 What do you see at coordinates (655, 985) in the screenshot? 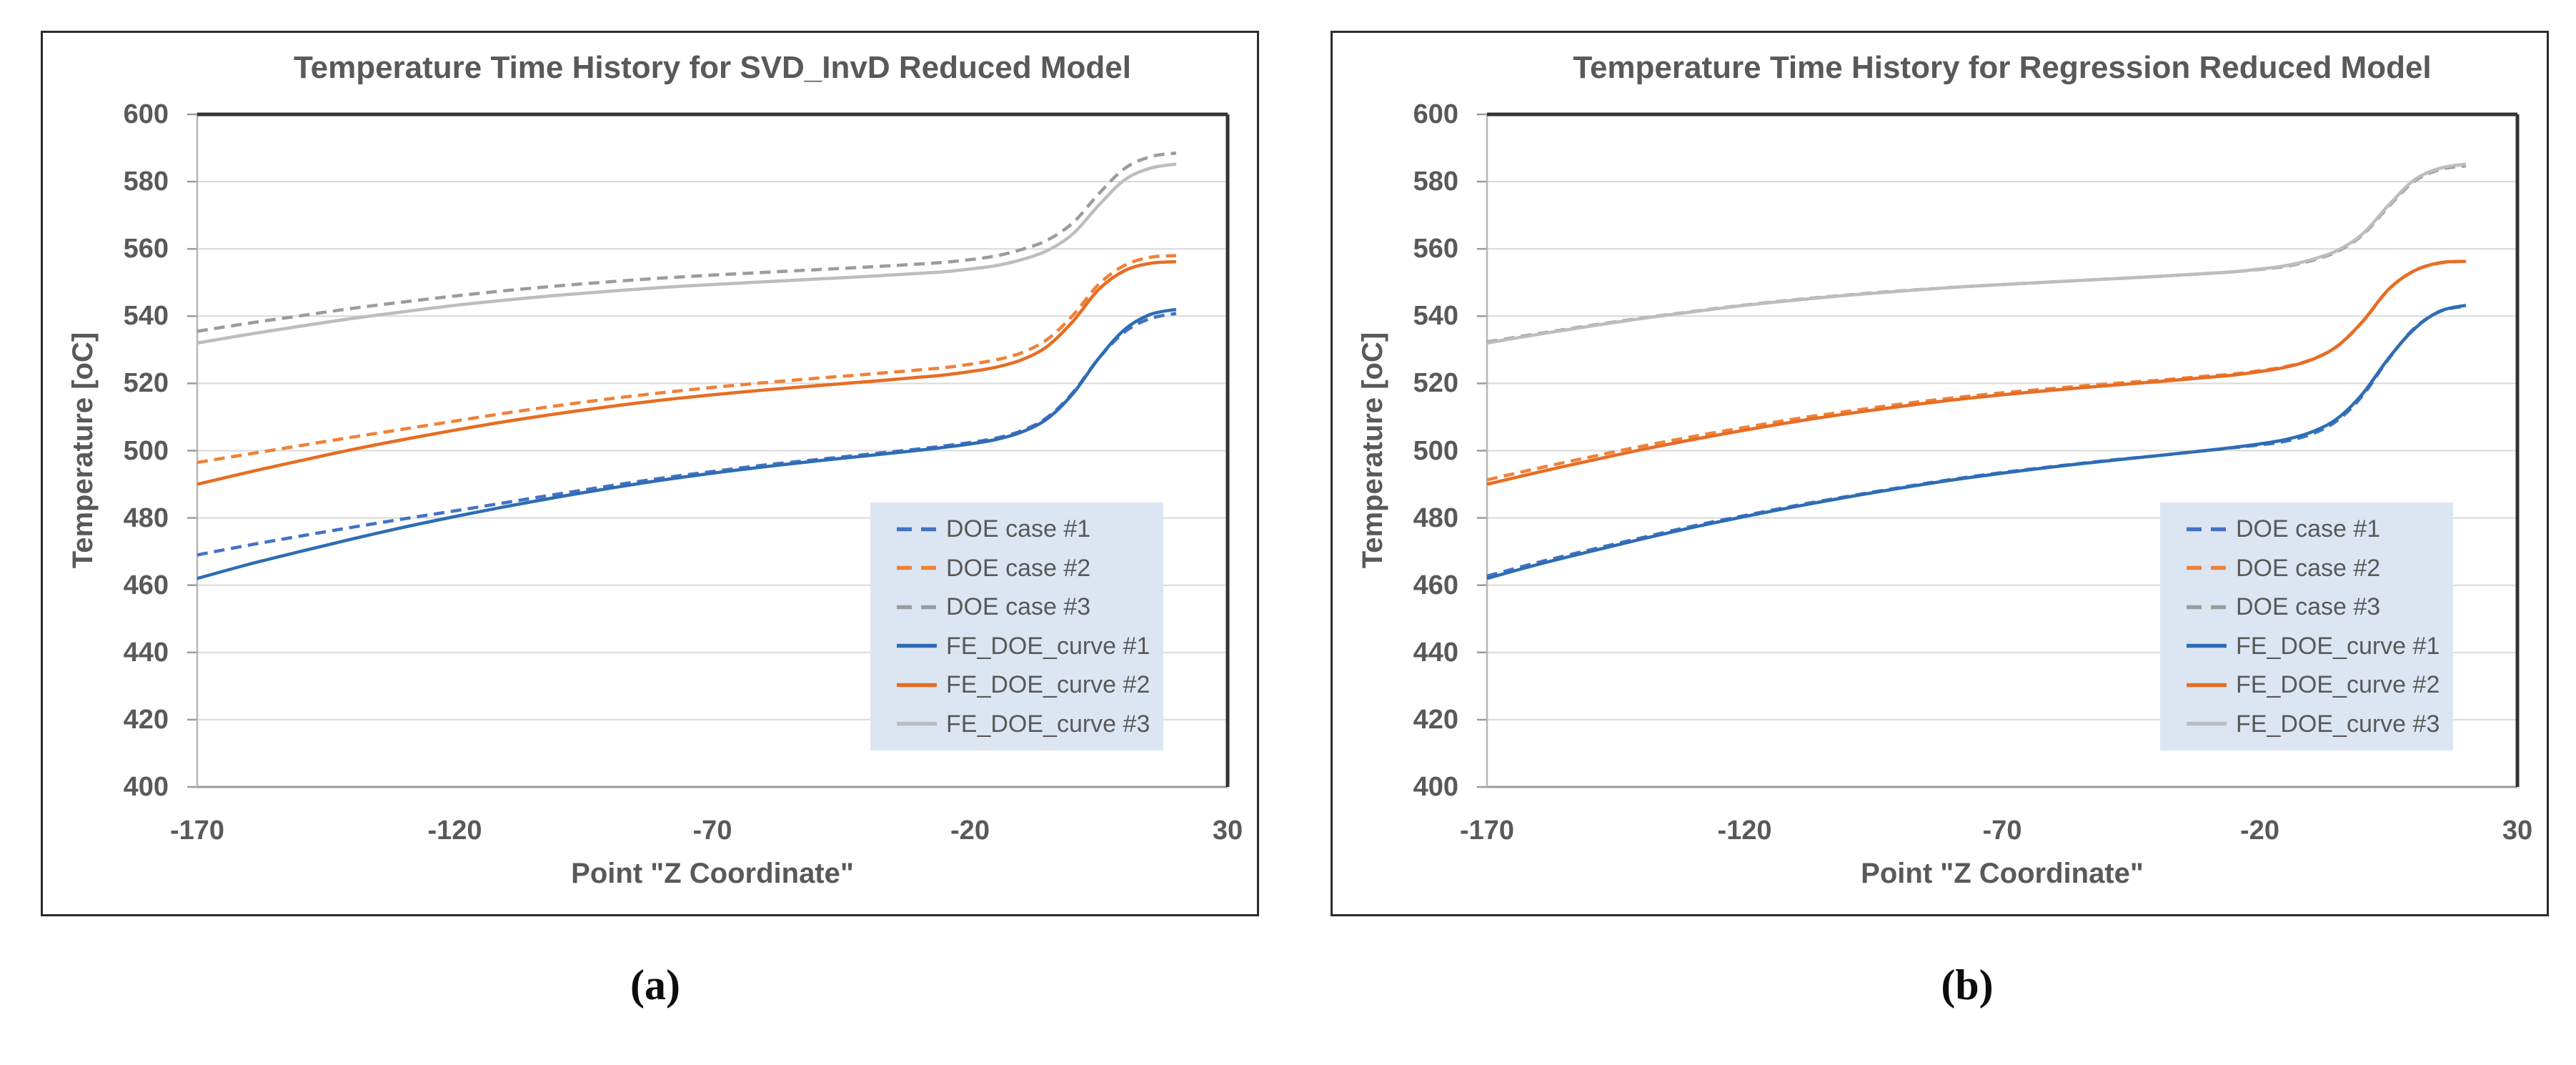
I see `caption-a: (a)` at bounding box center [655, 985].